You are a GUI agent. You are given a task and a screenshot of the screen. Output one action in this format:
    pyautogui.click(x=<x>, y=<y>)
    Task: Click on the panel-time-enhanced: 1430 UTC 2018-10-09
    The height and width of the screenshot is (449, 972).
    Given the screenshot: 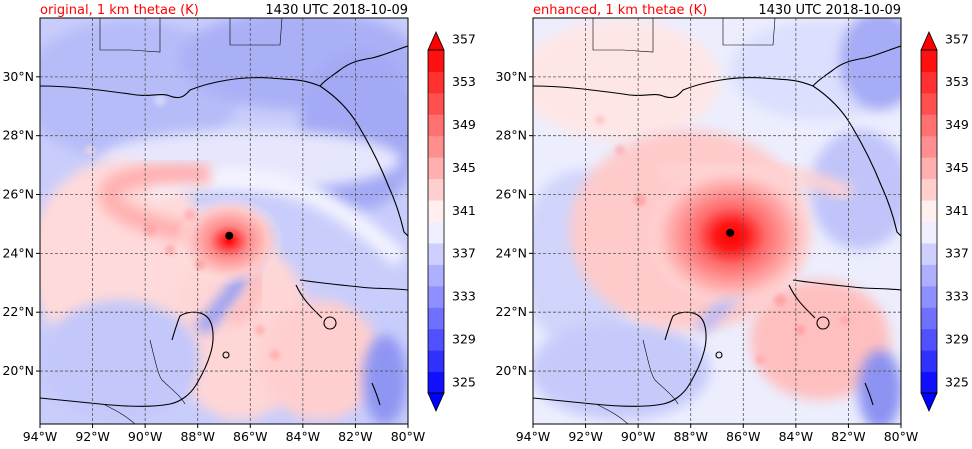 What is the action you would take?
    pyautogui.click(x=829, y=10)
    